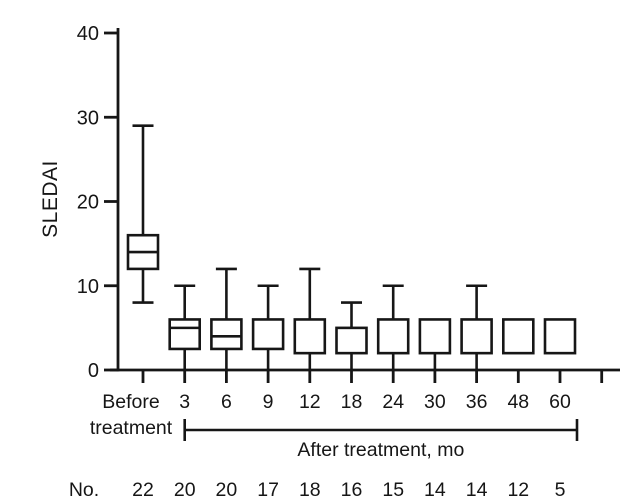 This screenshot has width=634, height=499. What do you see at coordinates (560, 402) in the screenshot?
I see `x-tick-label: 60` at bounding box center [560, 402].